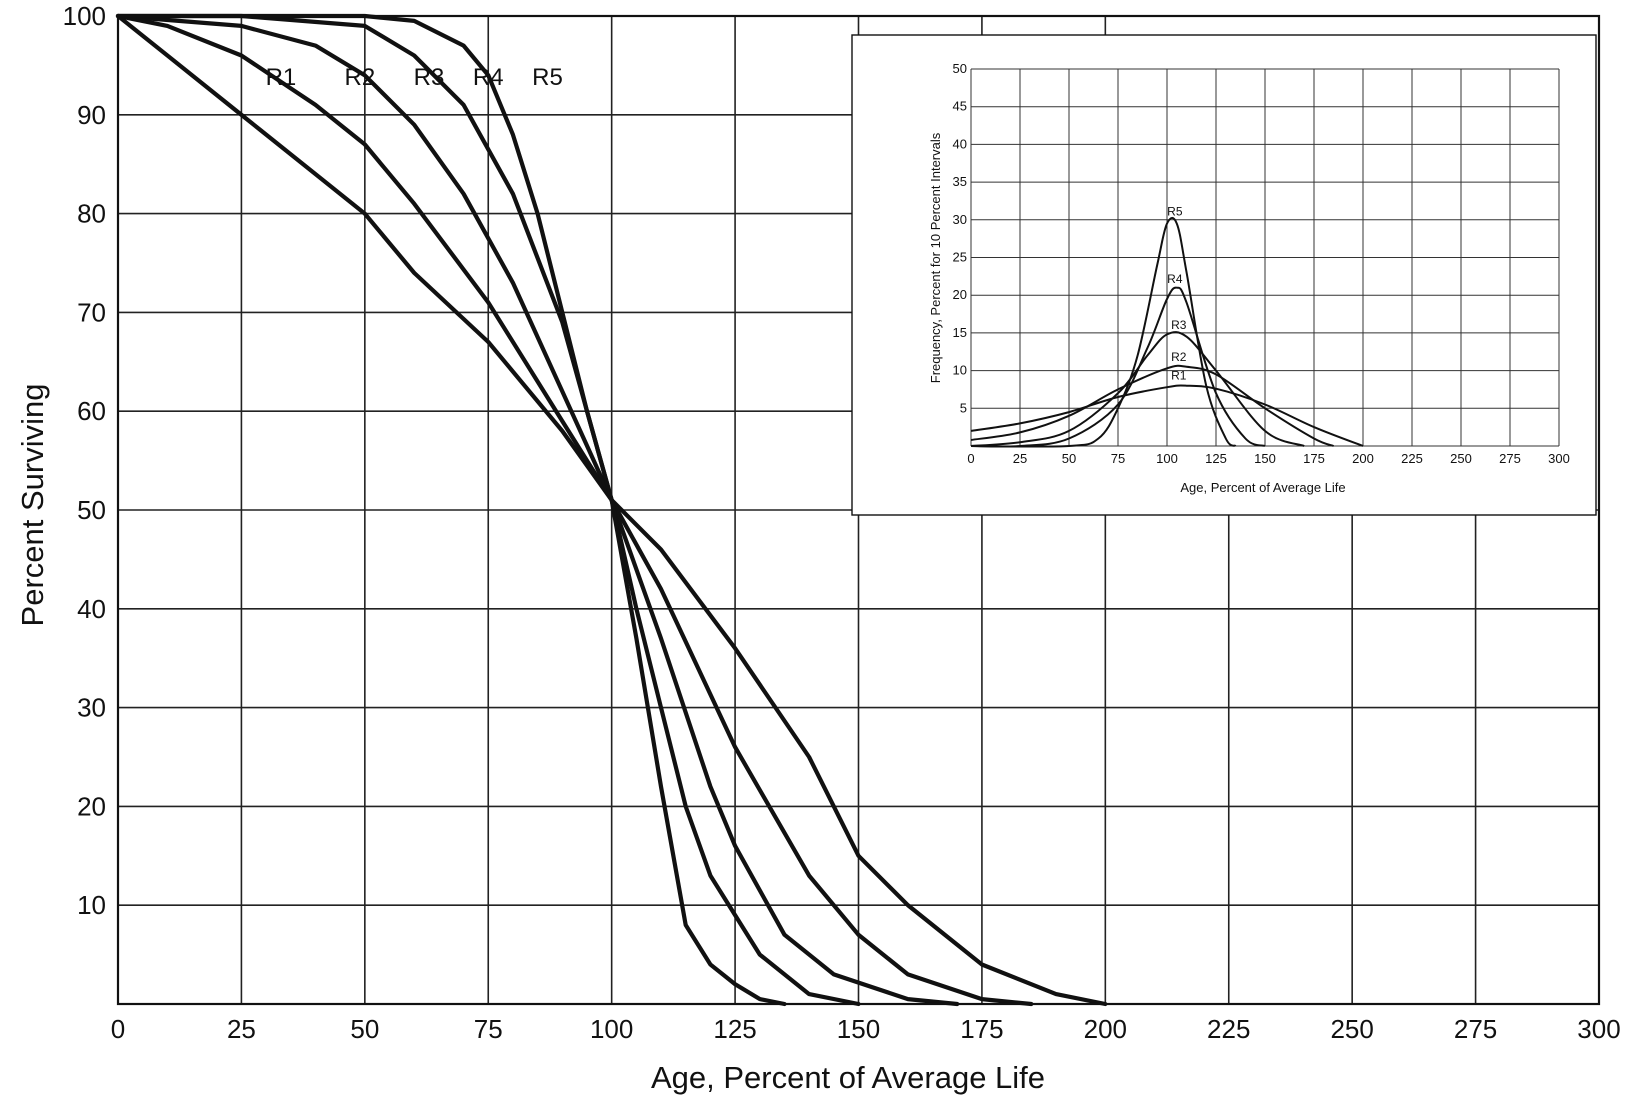 The width and height of the screenshot is (1631, 1099). I want to click on main-x-tick-label: 225, so click(1228, 1029).